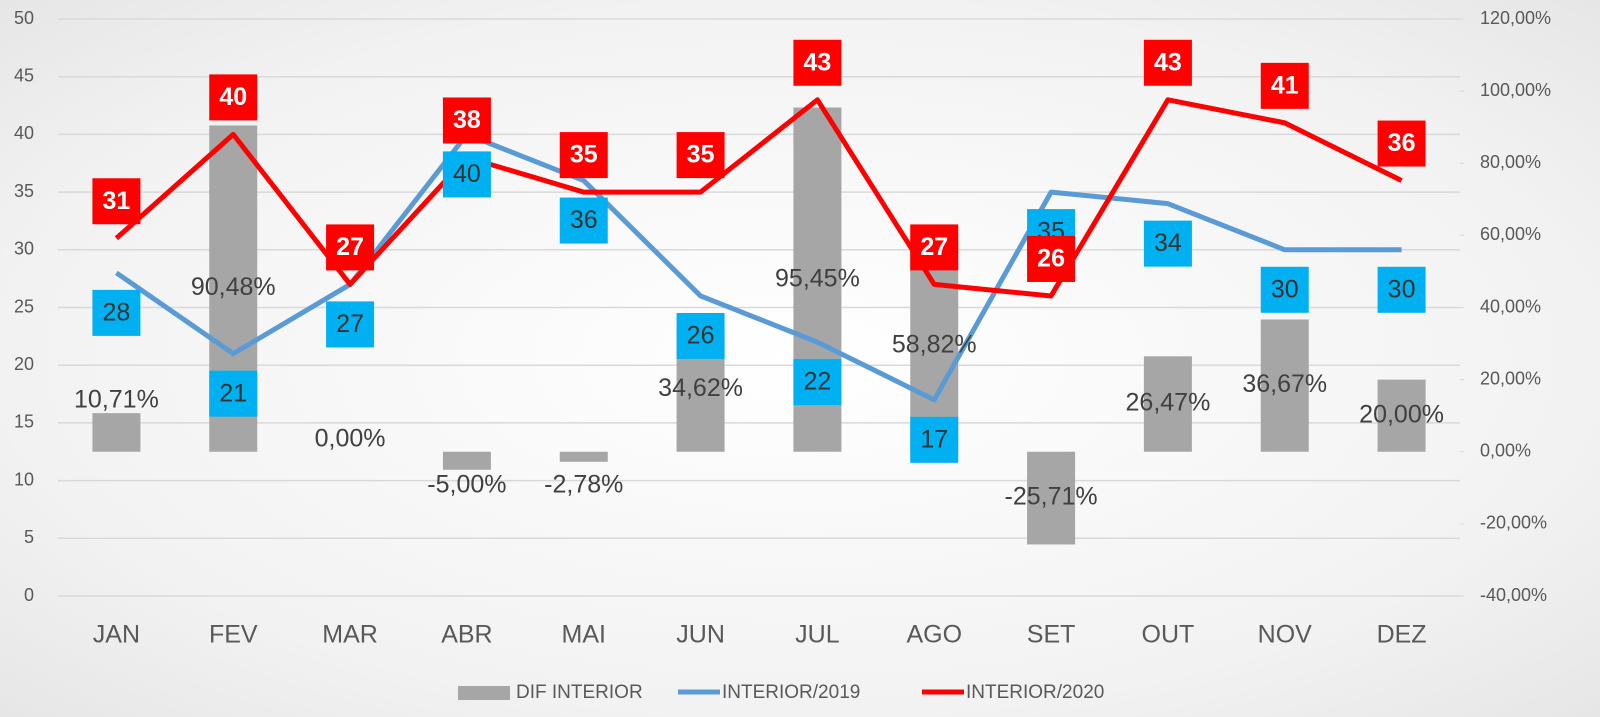 The height and width of the screenshot is (717, 1600). What do you see at coordinates (584, 635) in the screenshot?
I see `x-tick-label: MAI` at bounding box center [584, 635].